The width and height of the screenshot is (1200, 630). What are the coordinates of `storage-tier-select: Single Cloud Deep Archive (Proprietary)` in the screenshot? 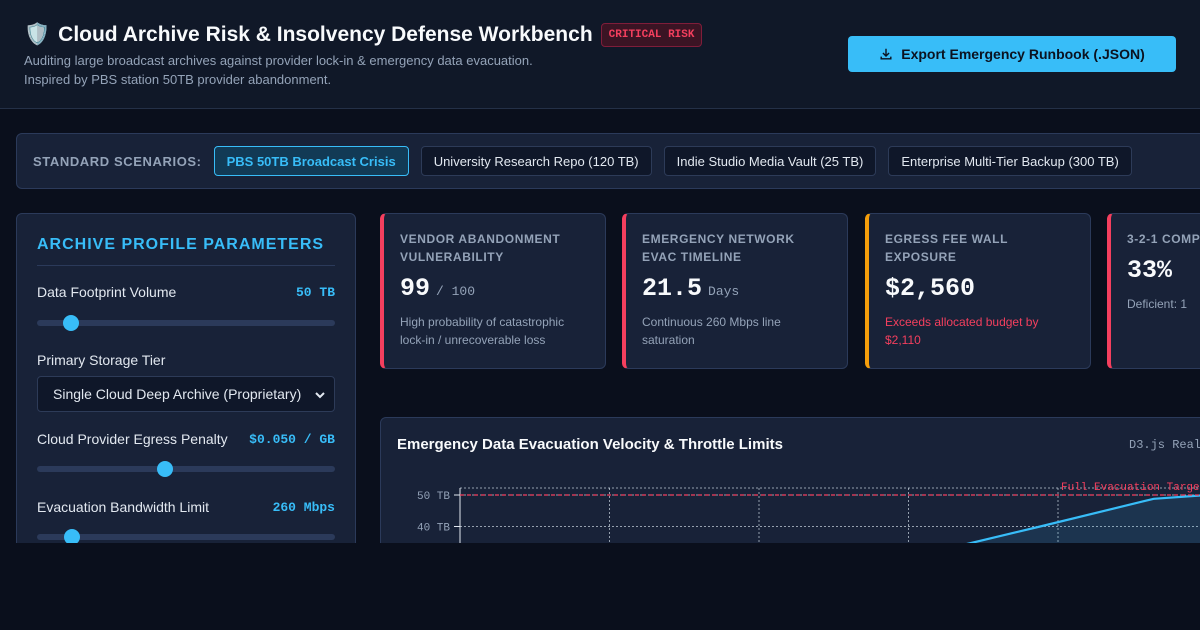 It's located at (186, 394).